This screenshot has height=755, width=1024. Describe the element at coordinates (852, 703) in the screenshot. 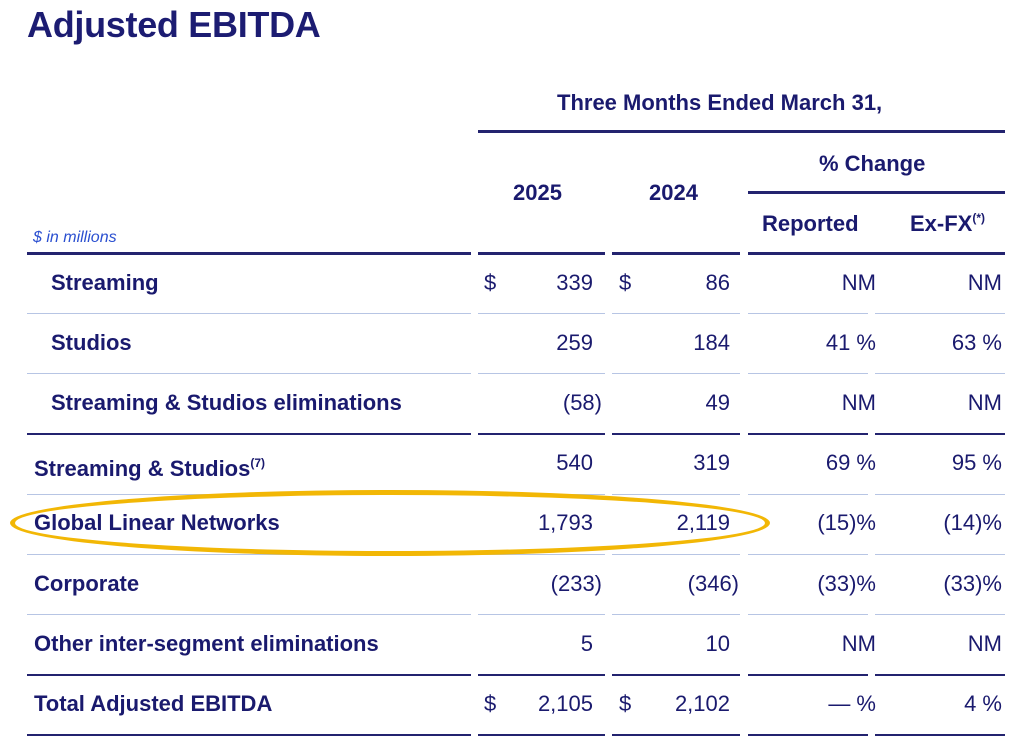

I see `reported-change: — %` at that location.